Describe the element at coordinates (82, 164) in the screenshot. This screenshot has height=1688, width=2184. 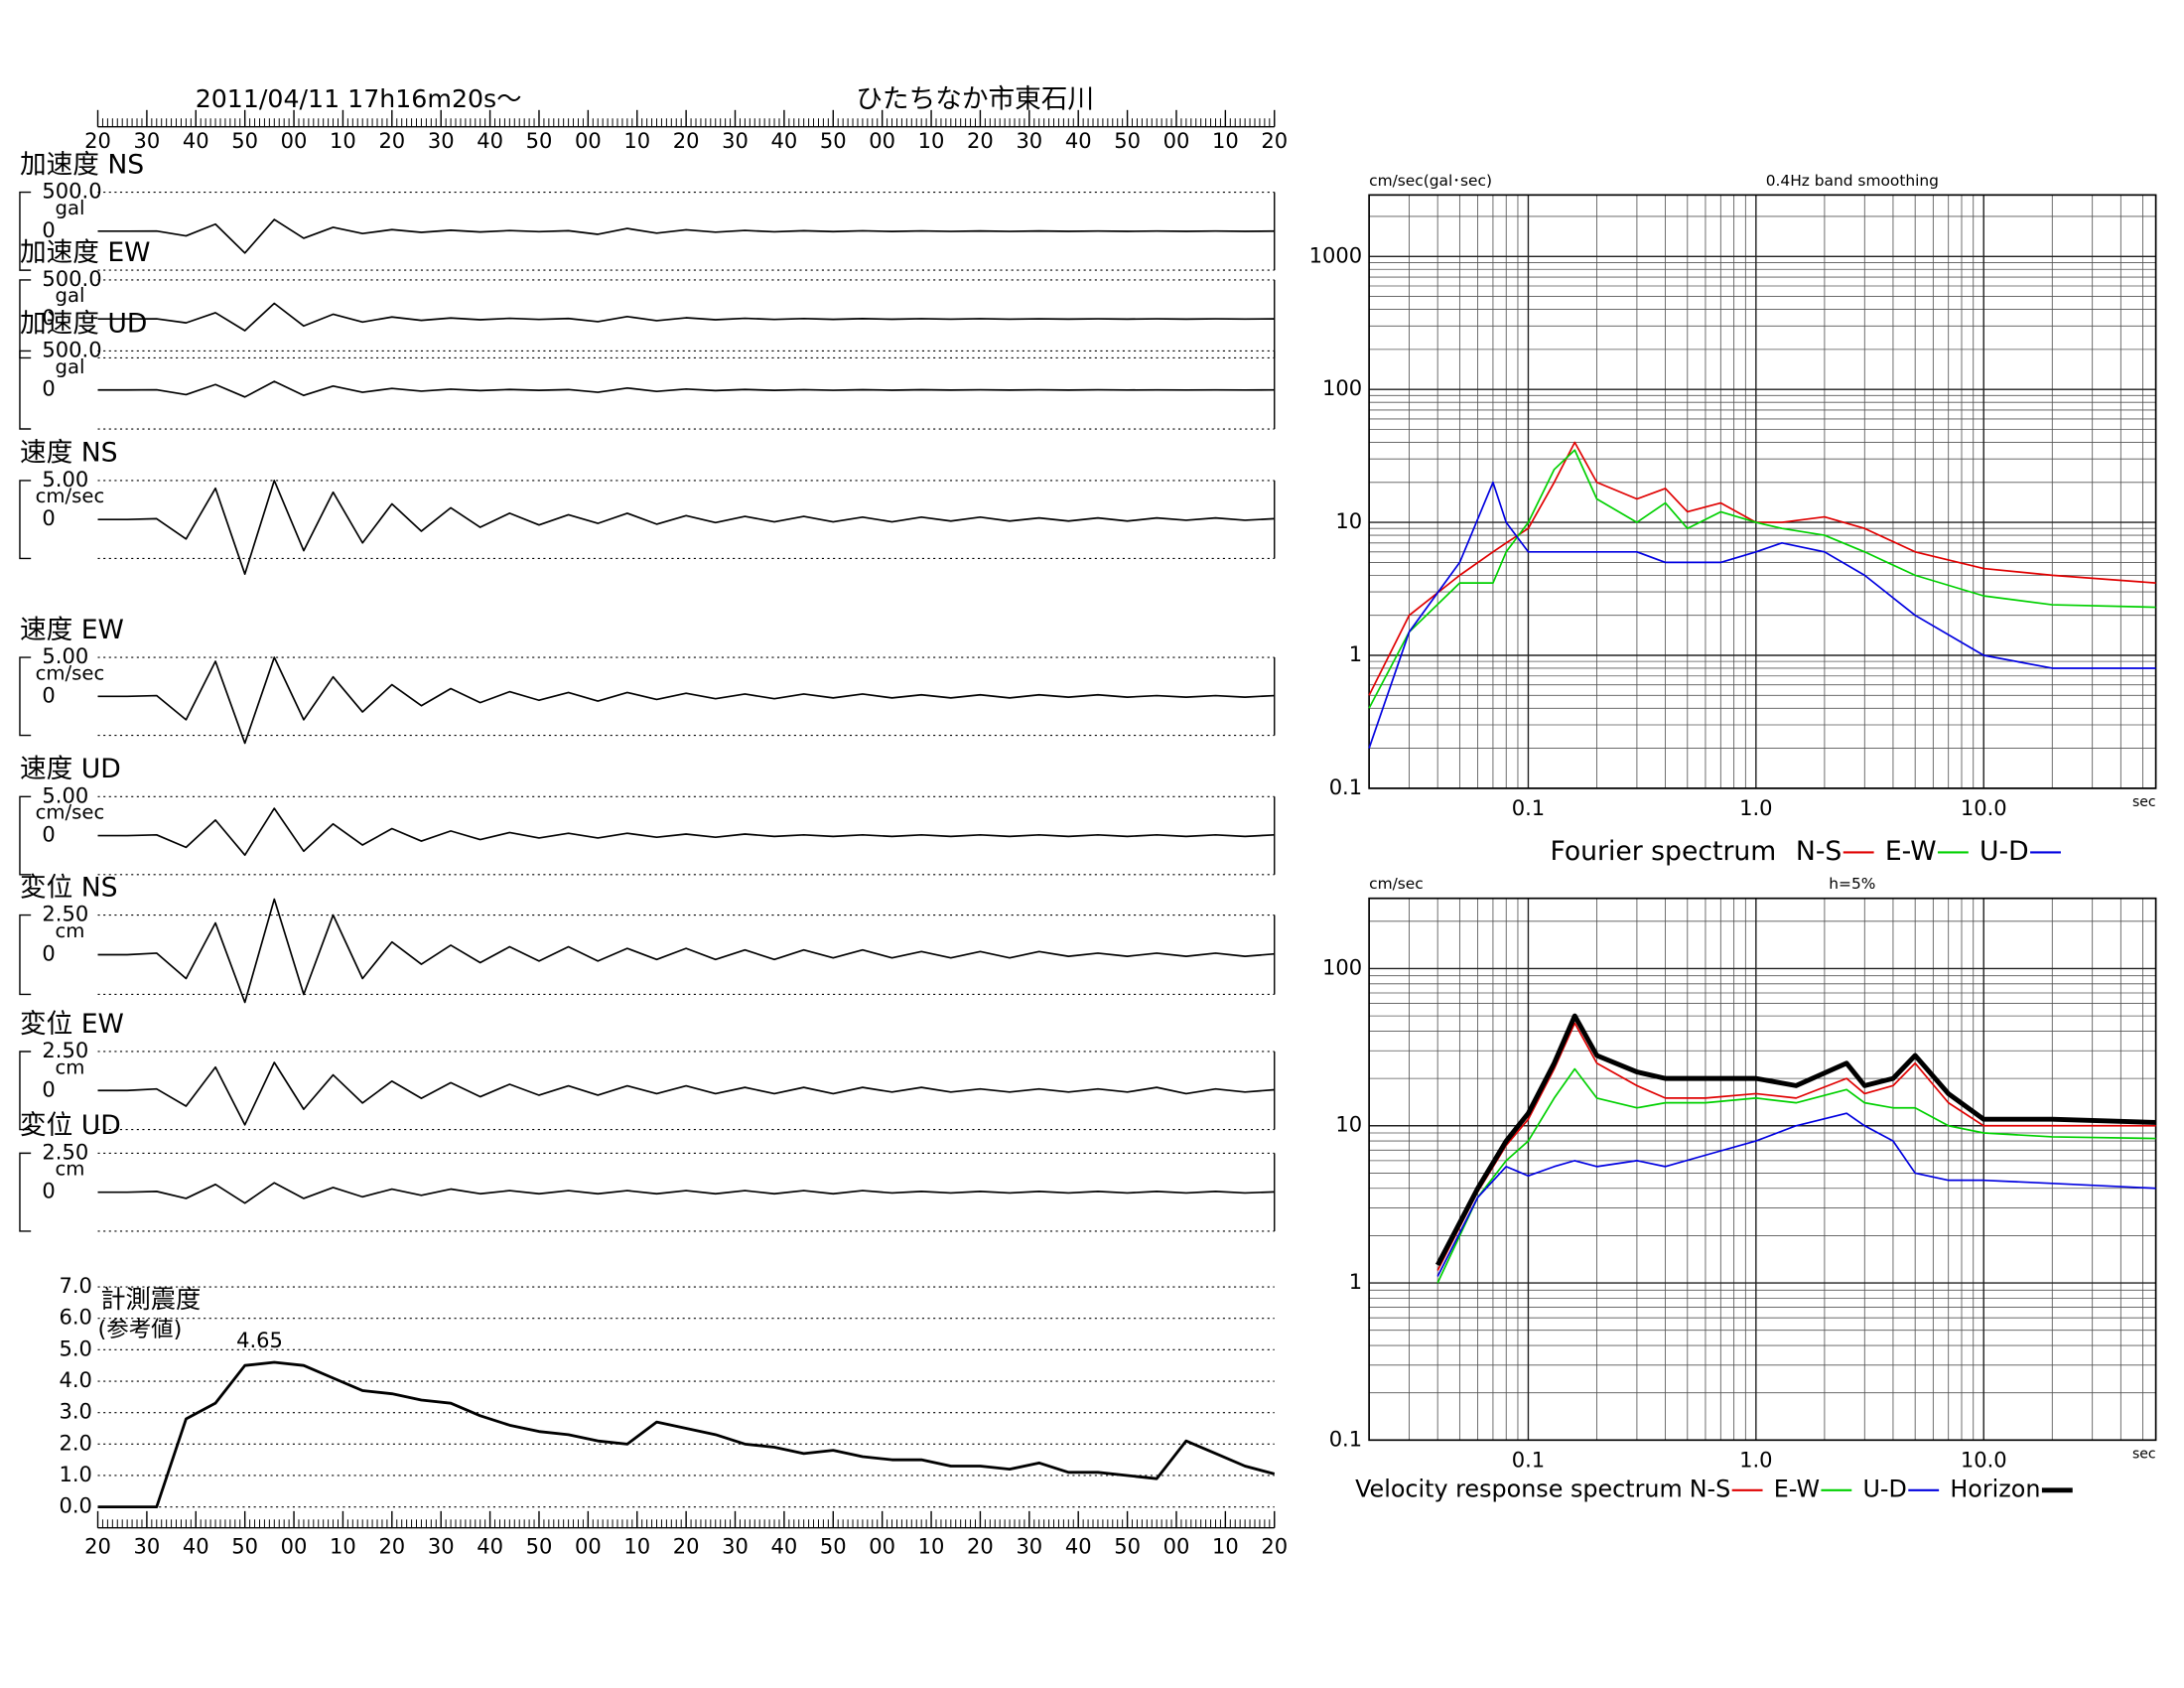
I see `channel-label: 加速度 NS` at that location.